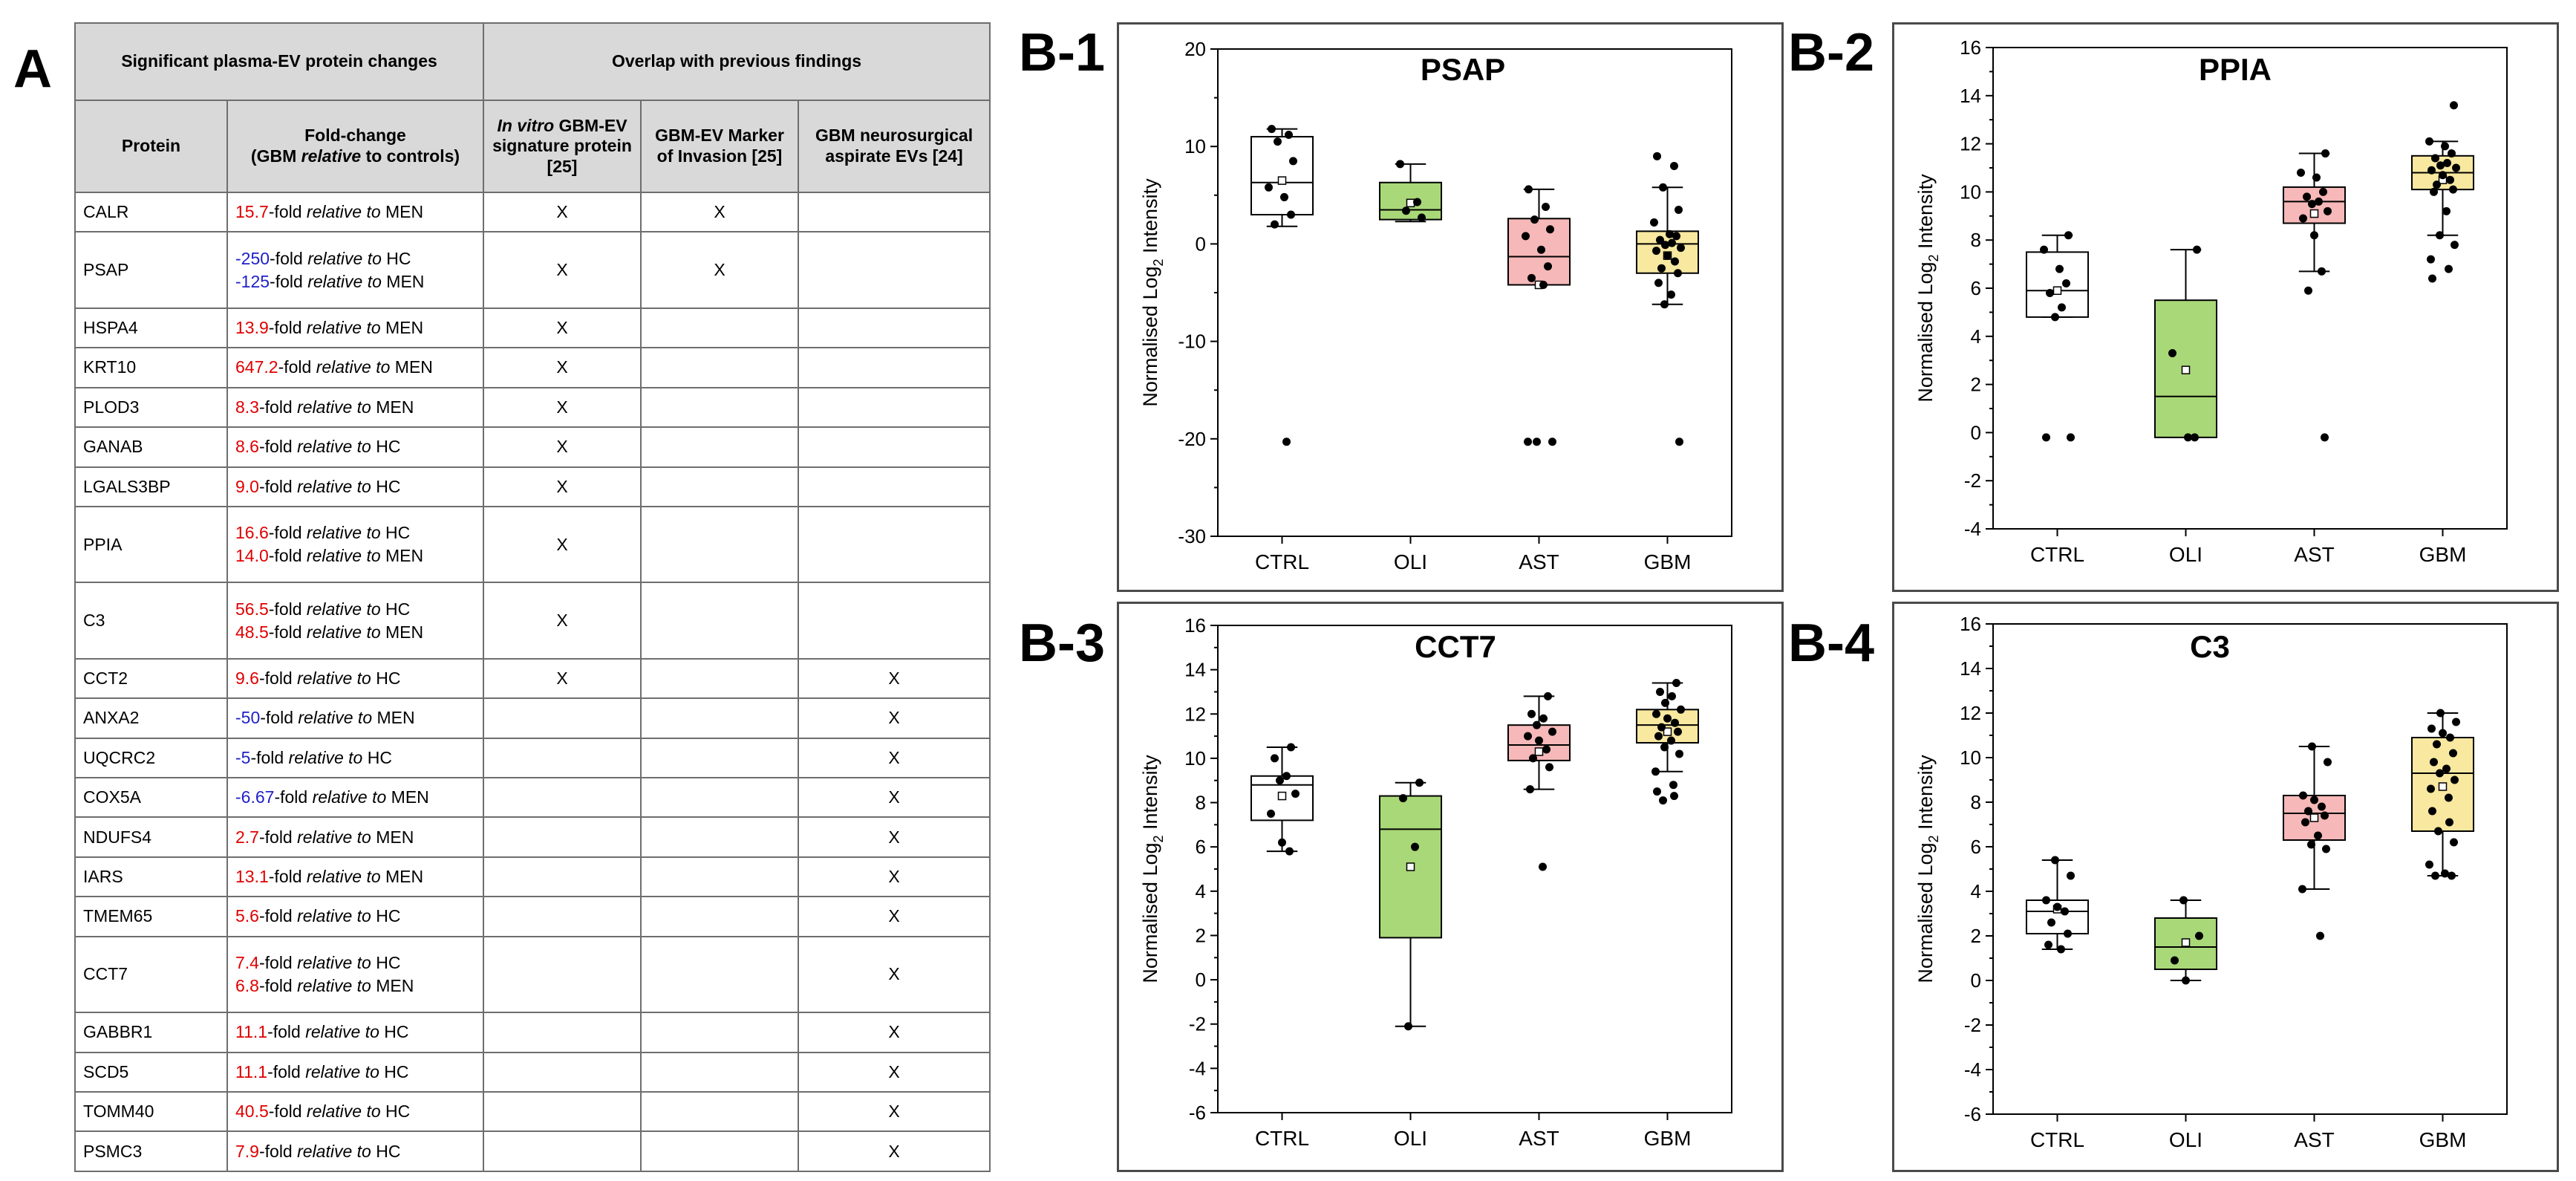 The image size is (2576, 1181). Describe the element at coordinates (719, 212) in the screenshot. I see `marker-cell: X` at that location.